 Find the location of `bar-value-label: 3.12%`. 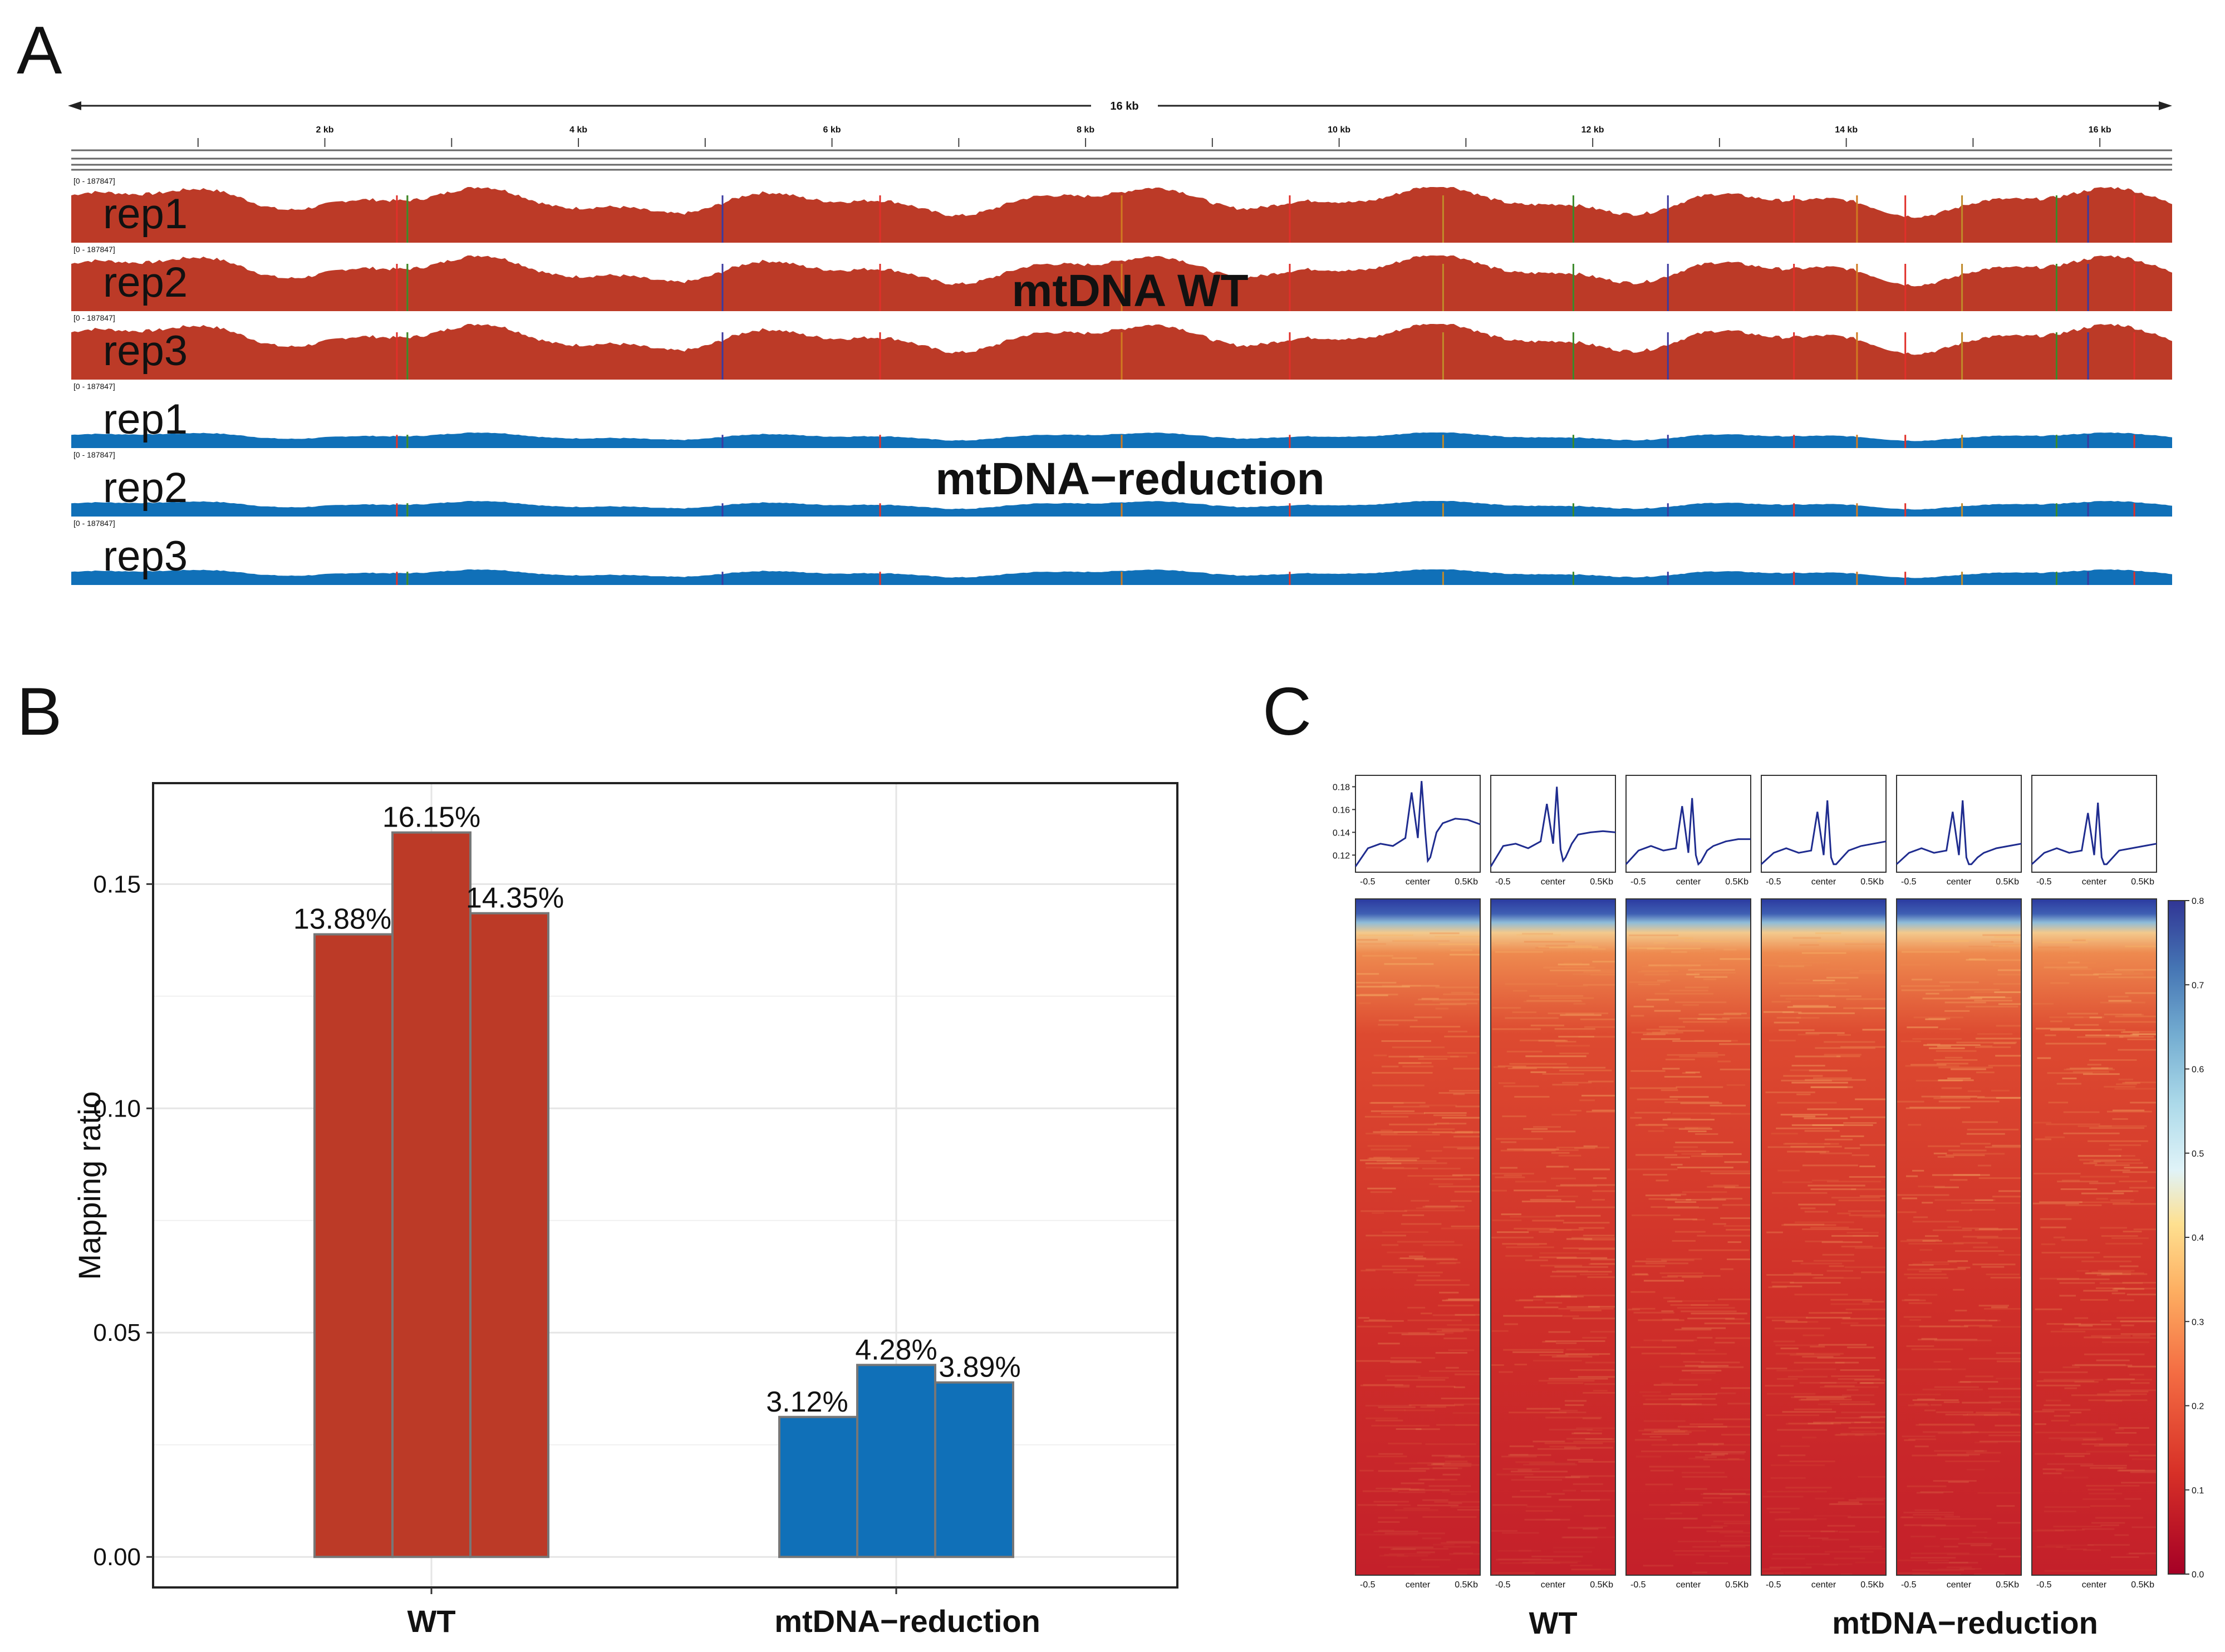

bar-value-label: 3.12% is located at coordinates (807, 1402).